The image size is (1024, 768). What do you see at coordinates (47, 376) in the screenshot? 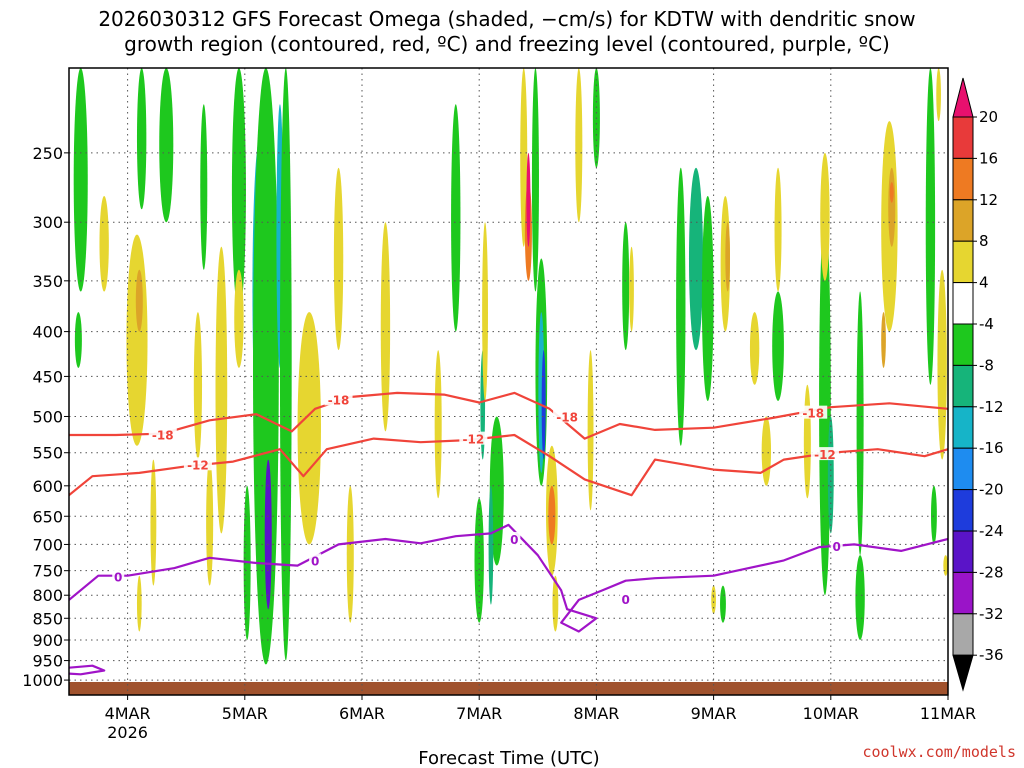
I see `y-tick-label: 450` at bounding box center [47, 376].